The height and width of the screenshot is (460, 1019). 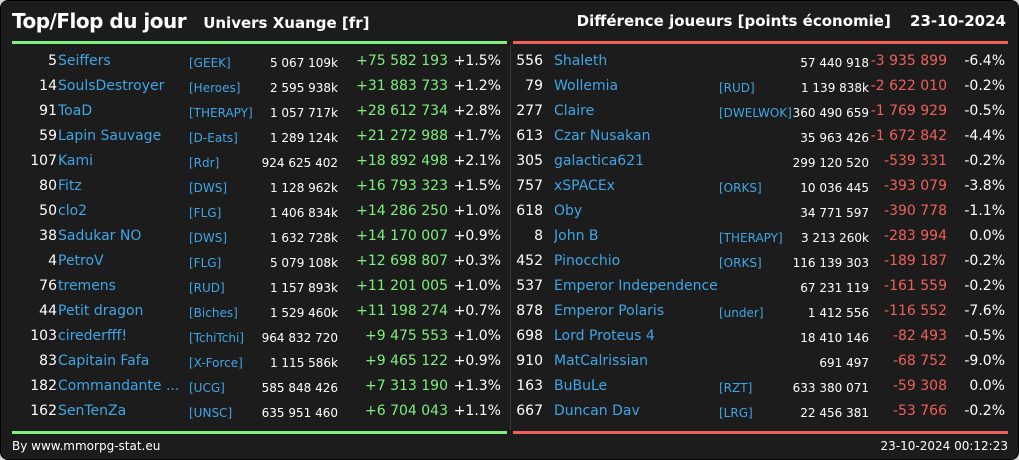 What do you see at coordinates (260, 211) in the screenshot?
I see `gainer-row: 50 clo2 [FLG] 1 406 834k +14 286 250 +1.0%` at bounding box center [260, 211].